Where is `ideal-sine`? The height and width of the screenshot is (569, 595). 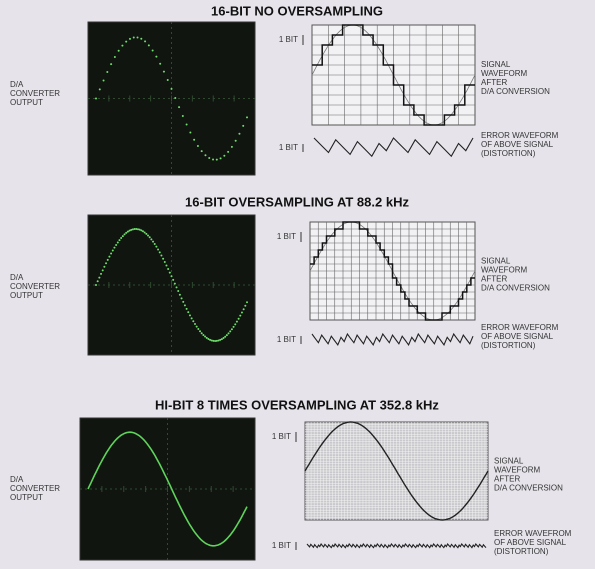 ideal-sine is located at coordinates (396, 471).